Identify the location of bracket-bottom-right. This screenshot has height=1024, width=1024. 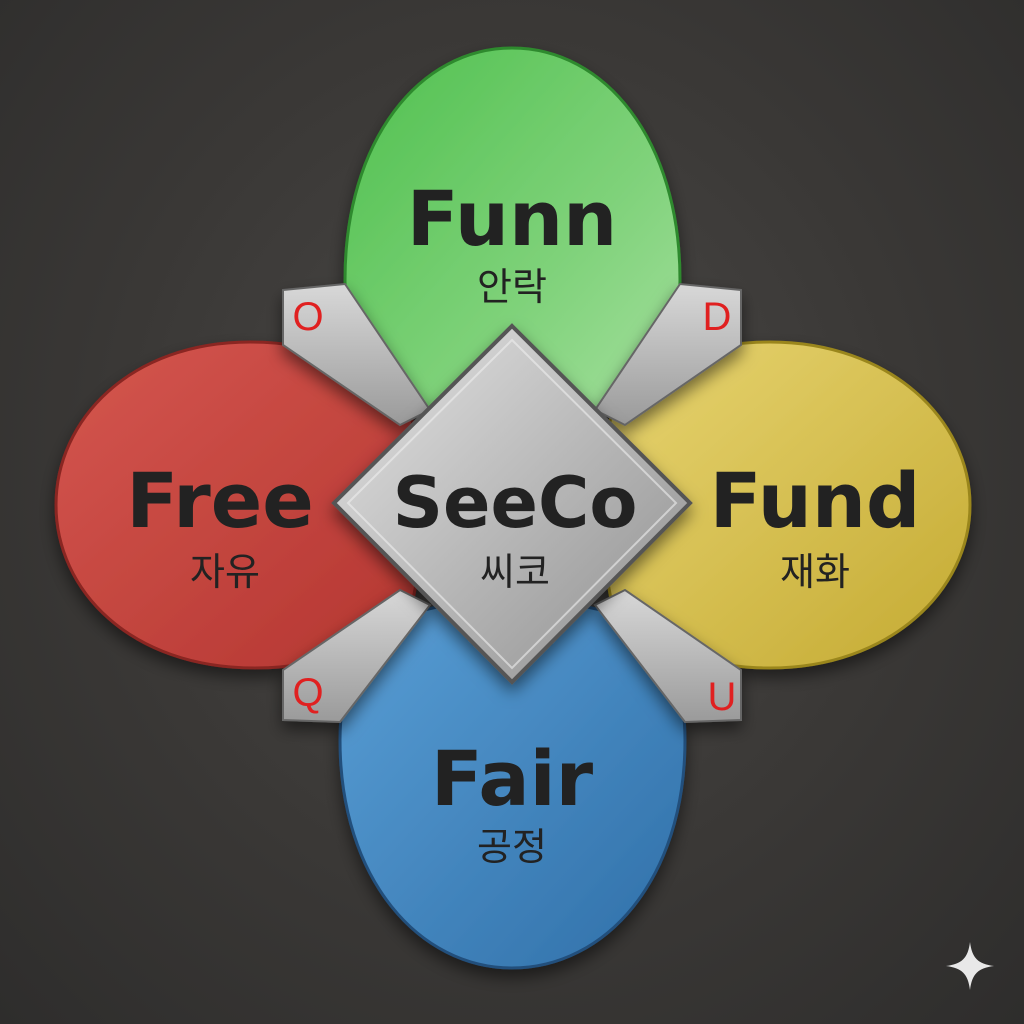
(667, 656).